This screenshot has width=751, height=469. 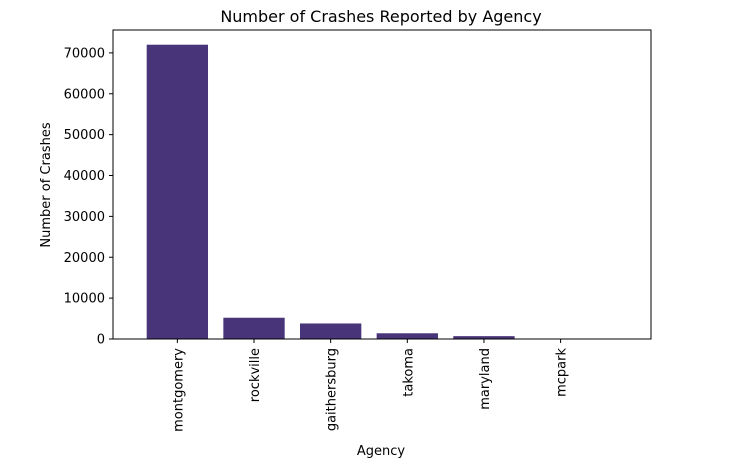 I want to click on chart-title: Number of Crashes Reported by Agency, so click(x=380, y=16).